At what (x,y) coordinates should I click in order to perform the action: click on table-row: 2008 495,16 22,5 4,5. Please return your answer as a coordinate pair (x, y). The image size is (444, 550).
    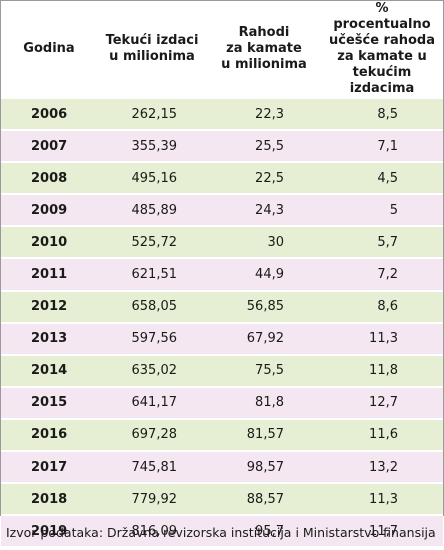
    Looking at the image, I should click on (222, 178).